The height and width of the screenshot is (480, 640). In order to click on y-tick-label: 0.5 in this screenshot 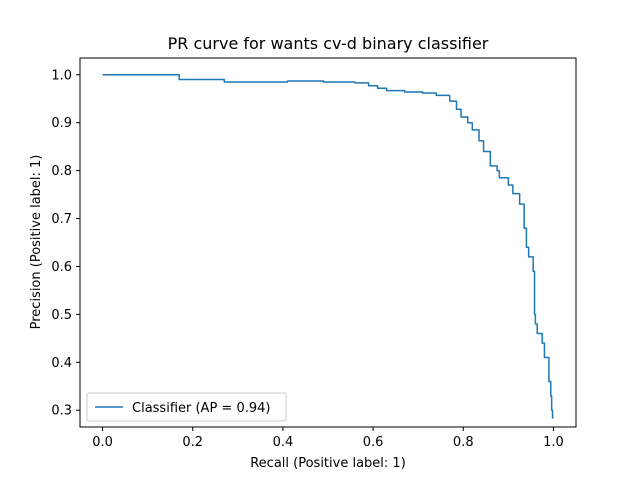, I will do `click(61, 315)`.